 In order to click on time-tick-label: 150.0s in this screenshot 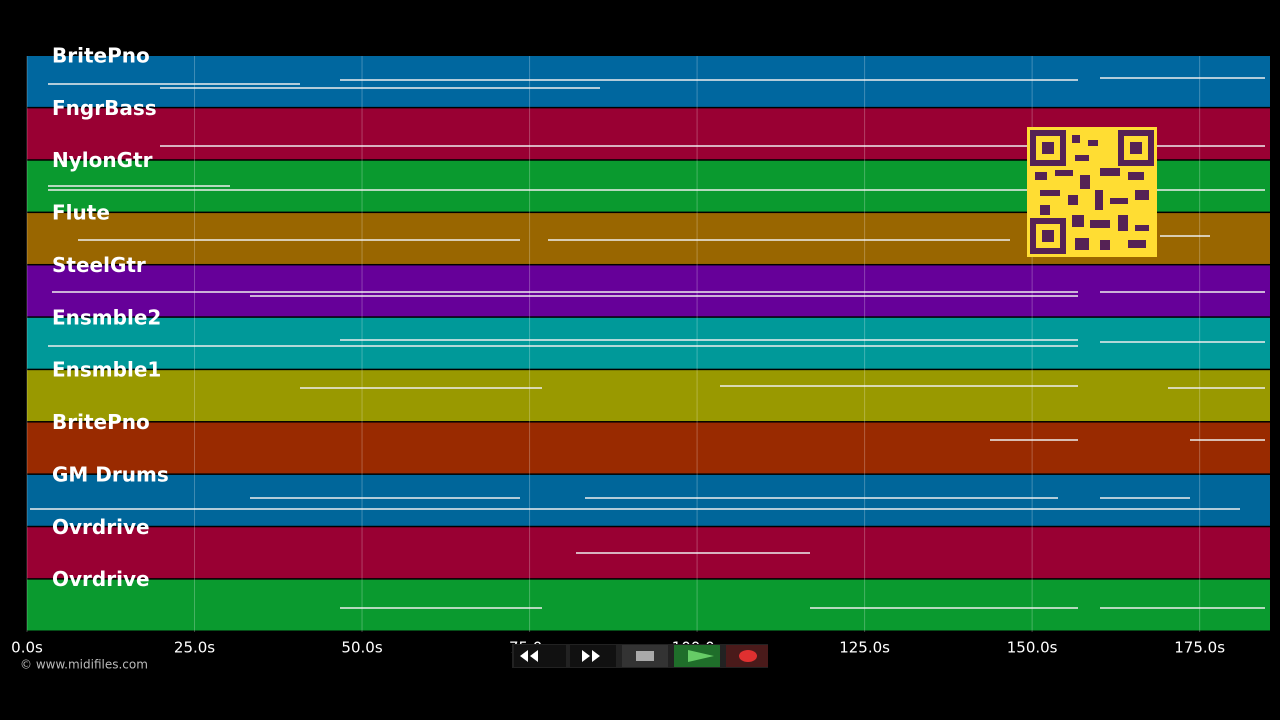, I will do `click(1032, 648)`.